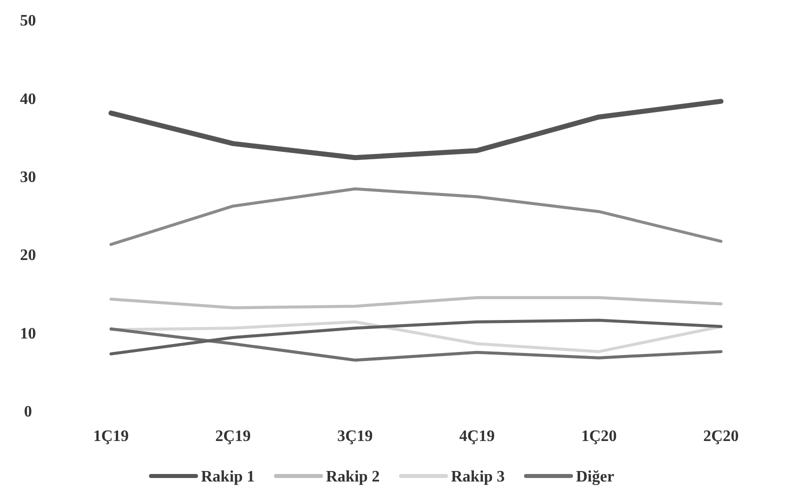 This screenshot has height=501, width=802. I want to click on x-tick-label: 3Ç19, so click(355, 436).